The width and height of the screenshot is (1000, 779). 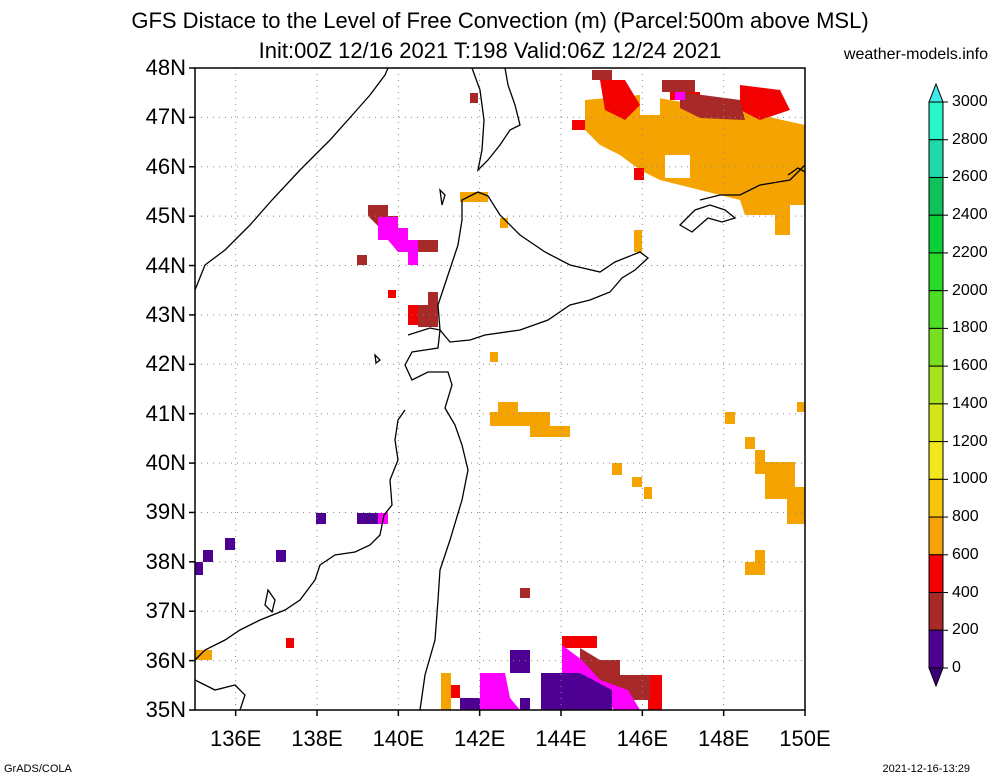 I want to click on colorbar-label: 1600, so click(x=970, y=366).